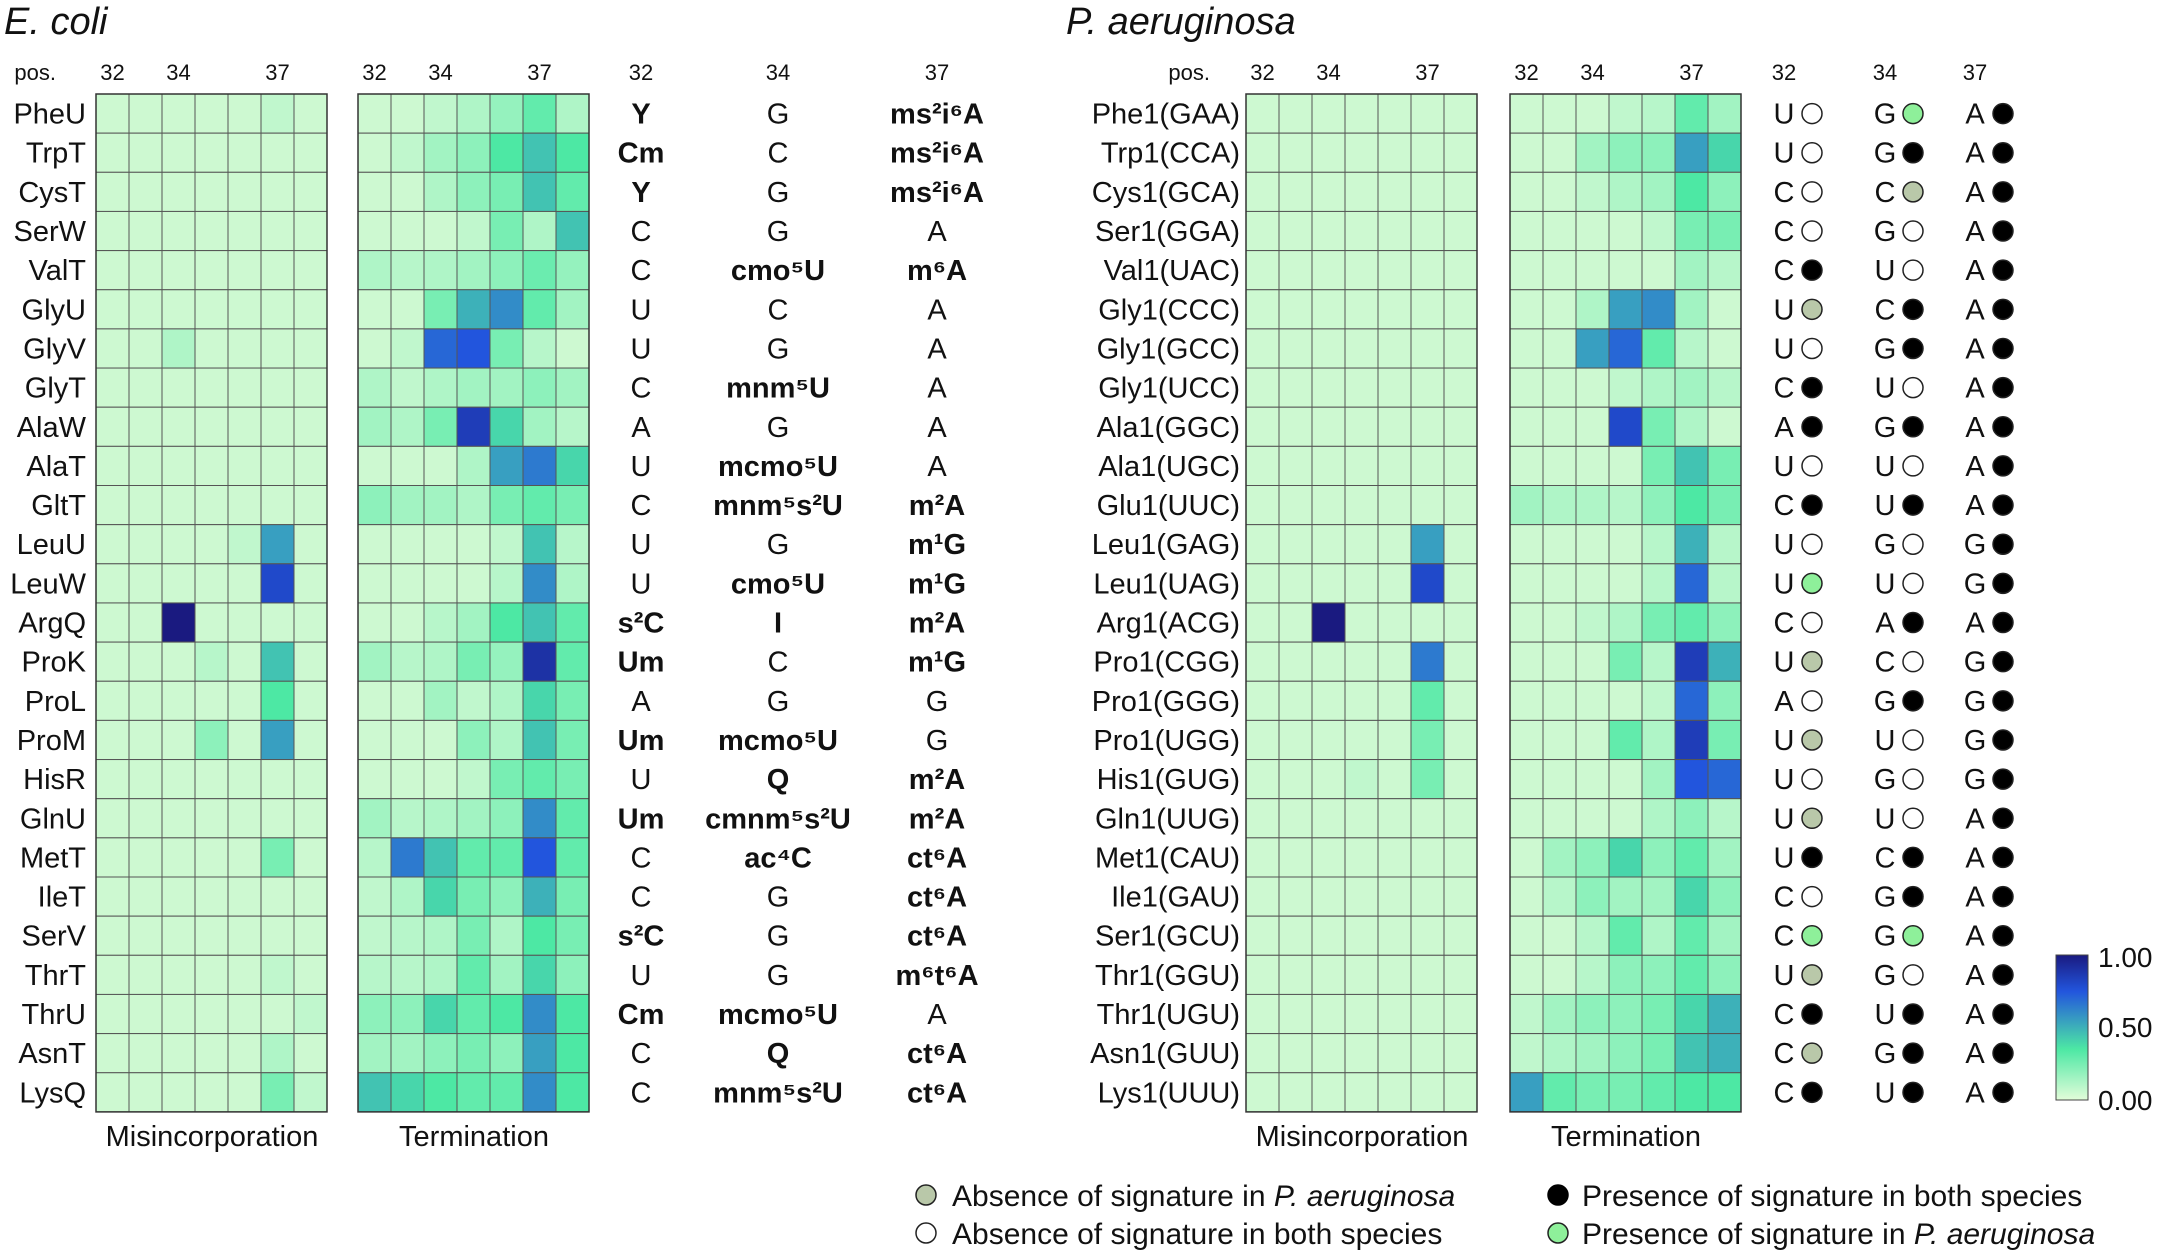 The image size is (2157, 1256). Describe the element at coordinates (1167, 819) in the screenshot. I see `paer-row-label: Gln1(UUG)` at that location.